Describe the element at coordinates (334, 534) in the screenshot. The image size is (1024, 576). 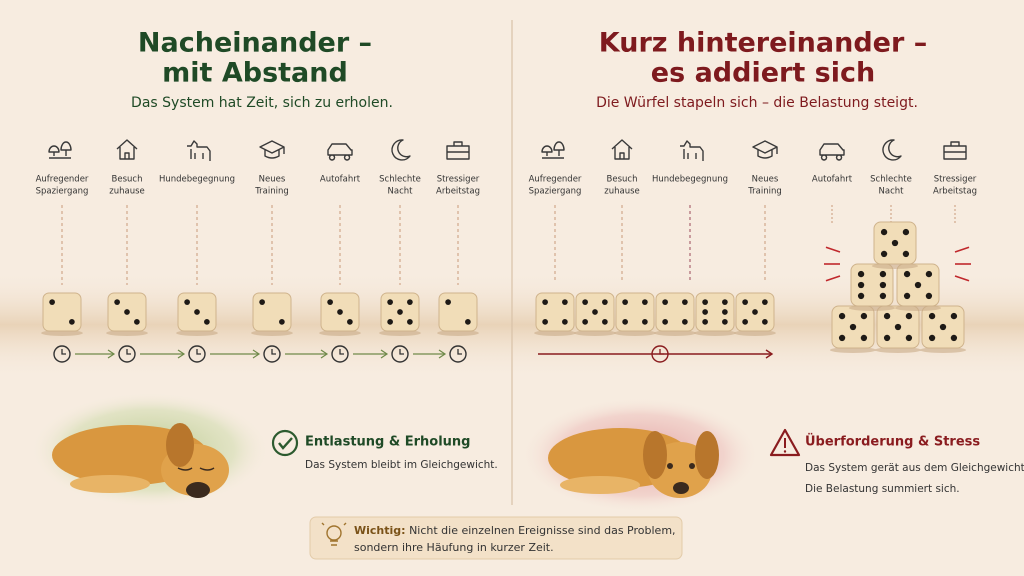
I see `bulb-icon` at that location.